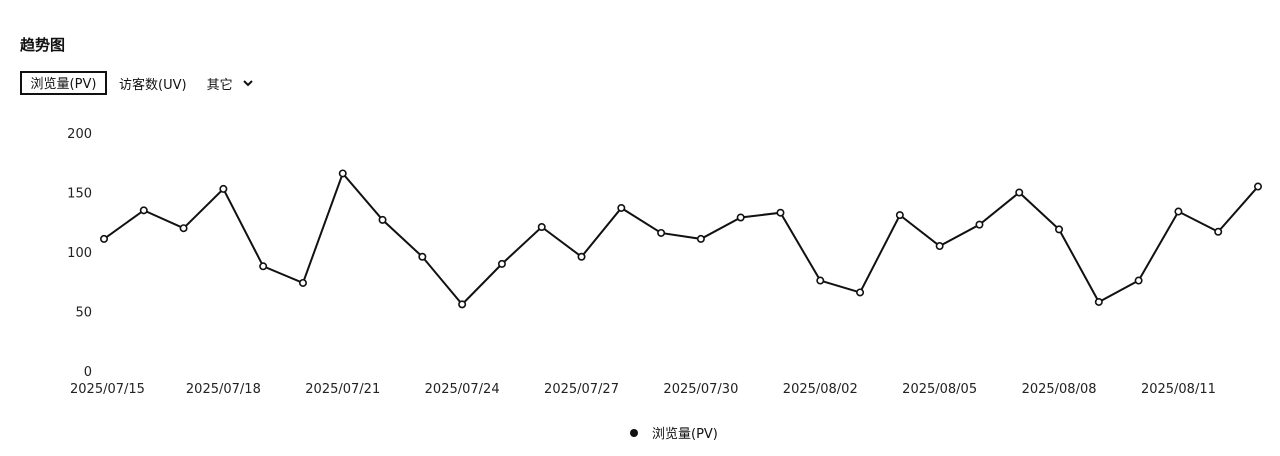  I want to click on page-title: 趋势图, so click(43, 45).